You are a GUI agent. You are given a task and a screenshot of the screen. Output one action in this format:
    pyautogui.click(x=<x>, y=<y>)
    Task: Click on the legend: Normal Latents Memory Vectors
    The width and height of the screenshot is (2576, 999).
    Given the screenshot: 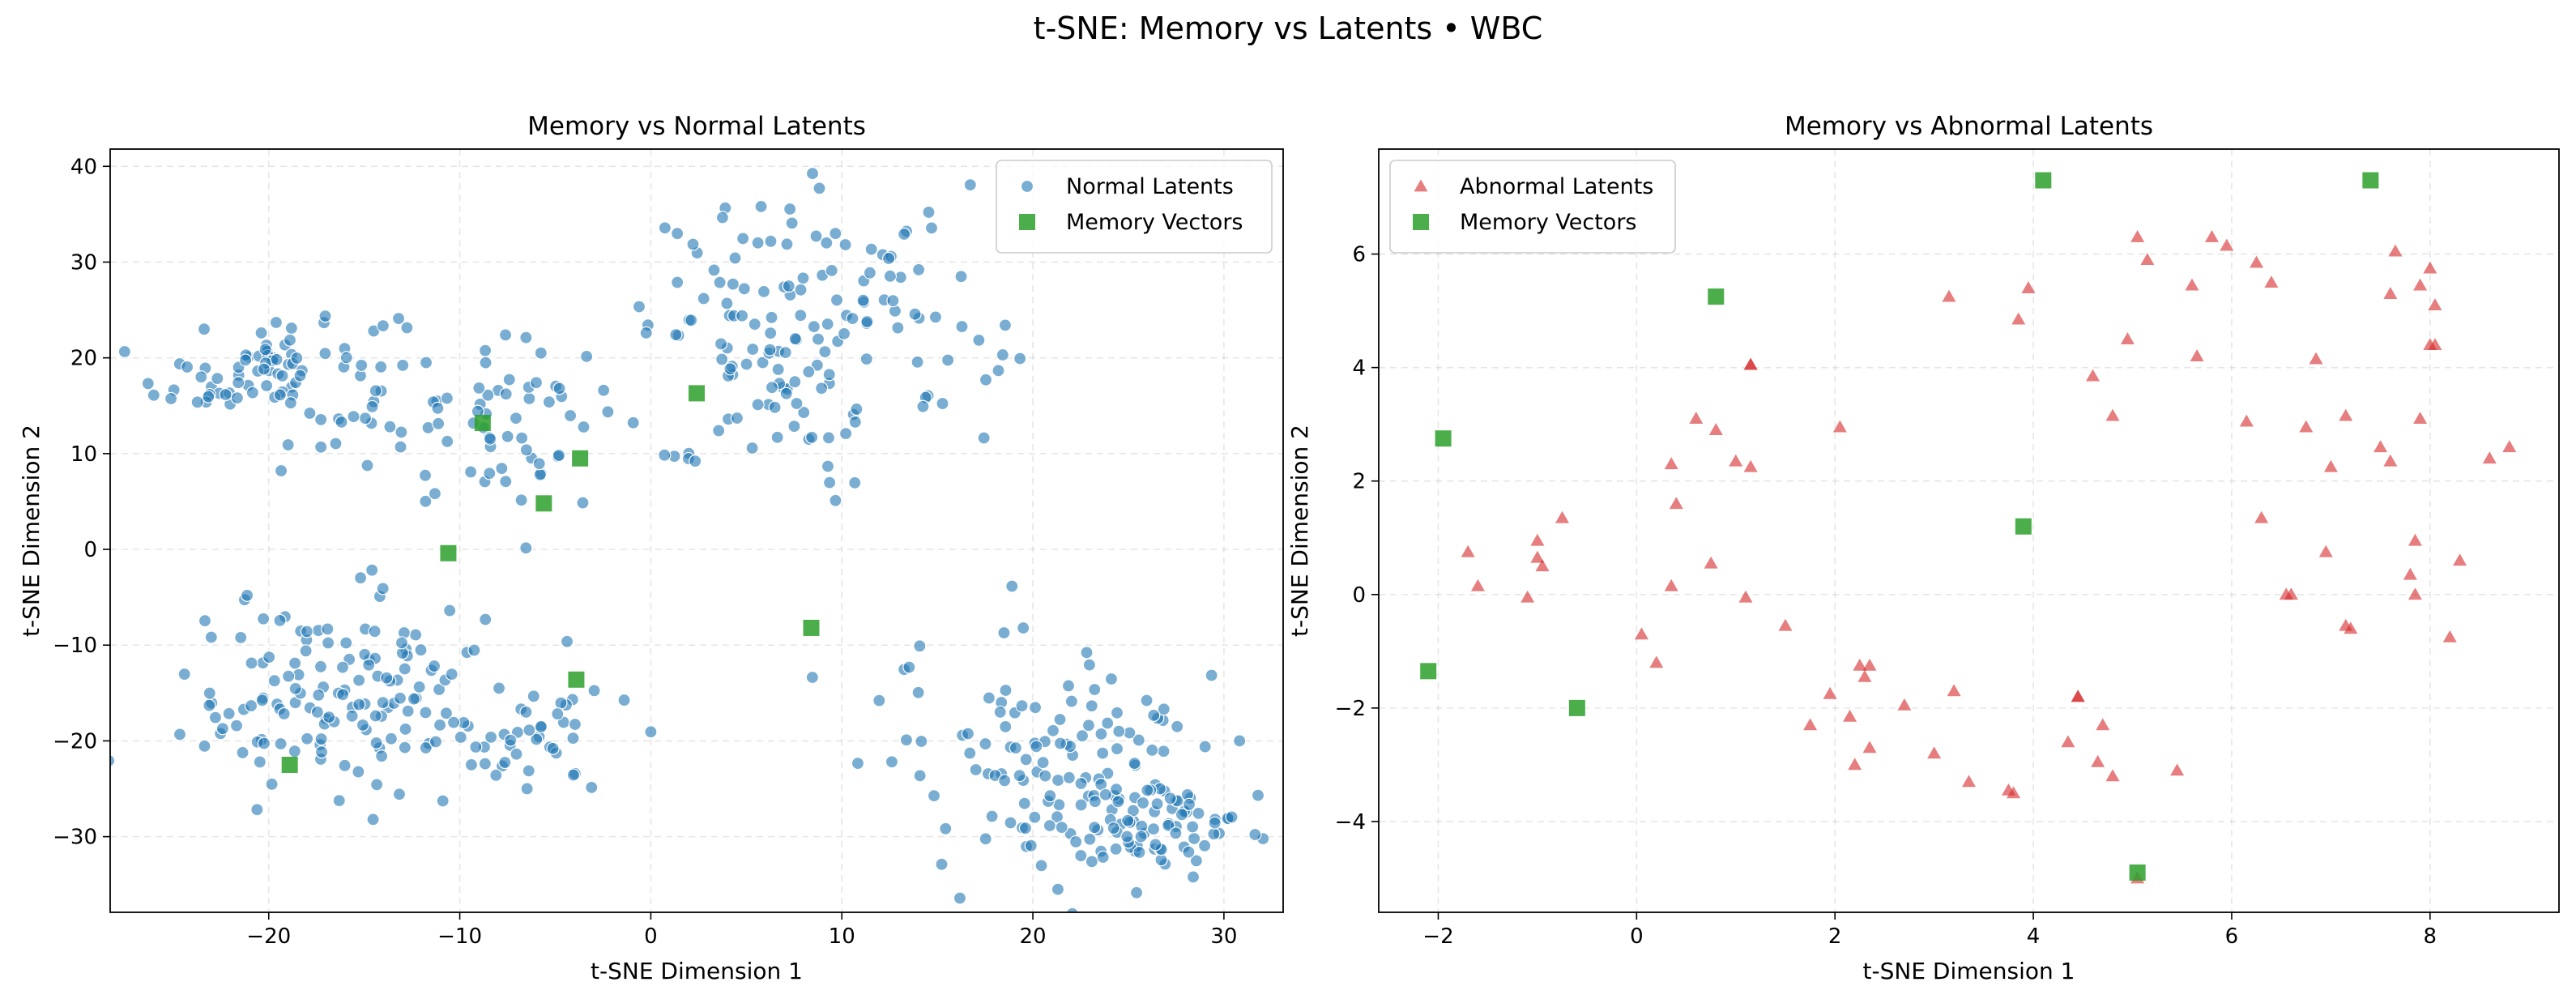 What is the action you would take?
    pyautogui.click(x=1135, y=207)
    